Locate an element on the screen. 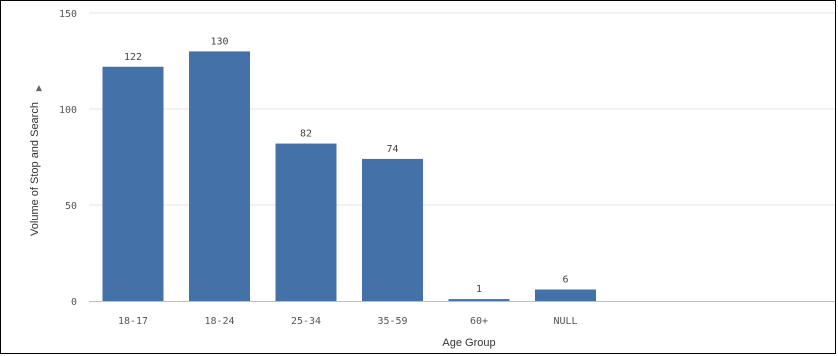  bar-value-label: 1 is located at coordinates (479, 289).